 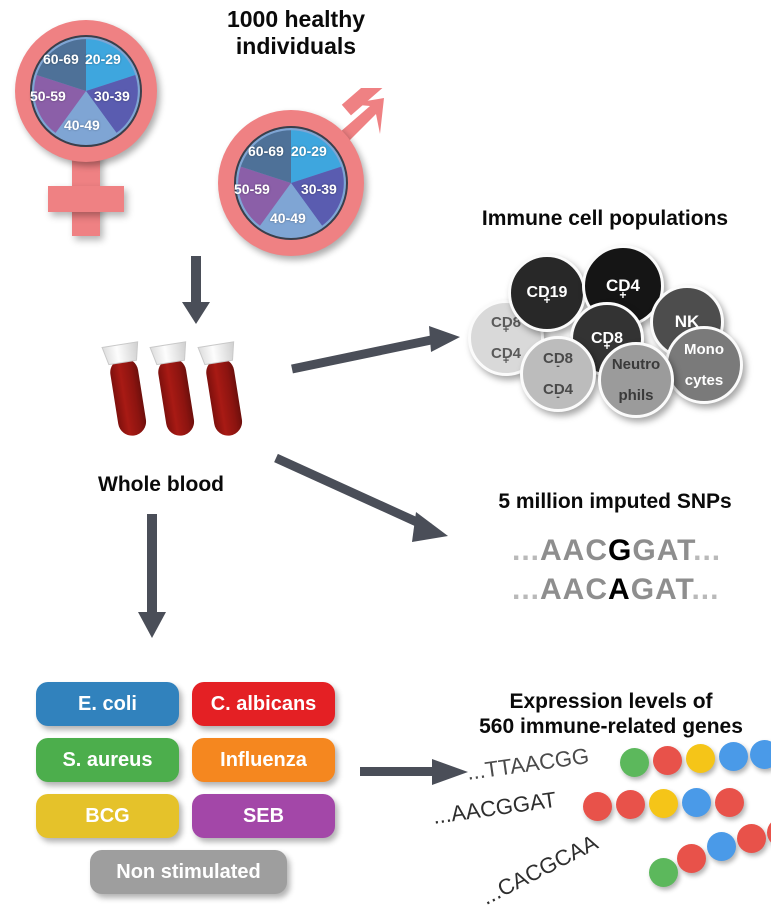 I want to click on immune-title: Immune cell populations, so click(x=605, y=218).